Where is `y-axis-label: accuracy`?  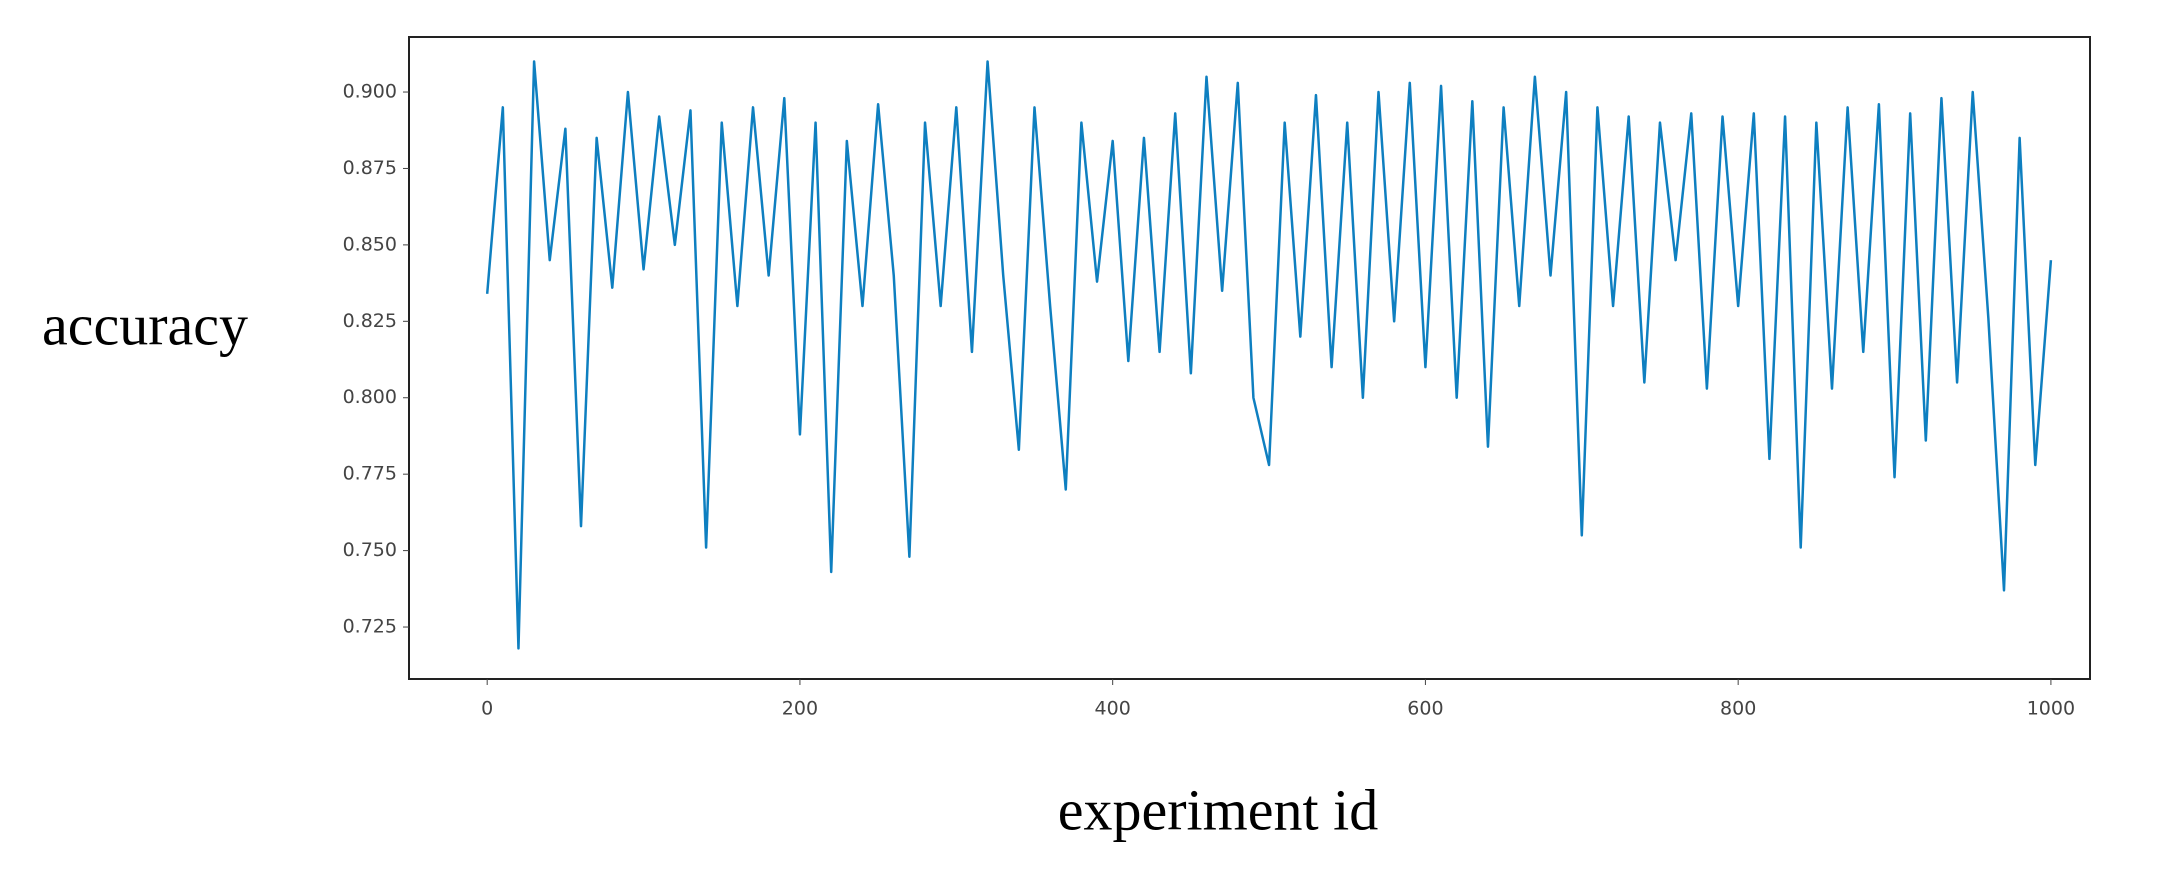 y-axis-label: accuracy is located at coordinates (145, 324).